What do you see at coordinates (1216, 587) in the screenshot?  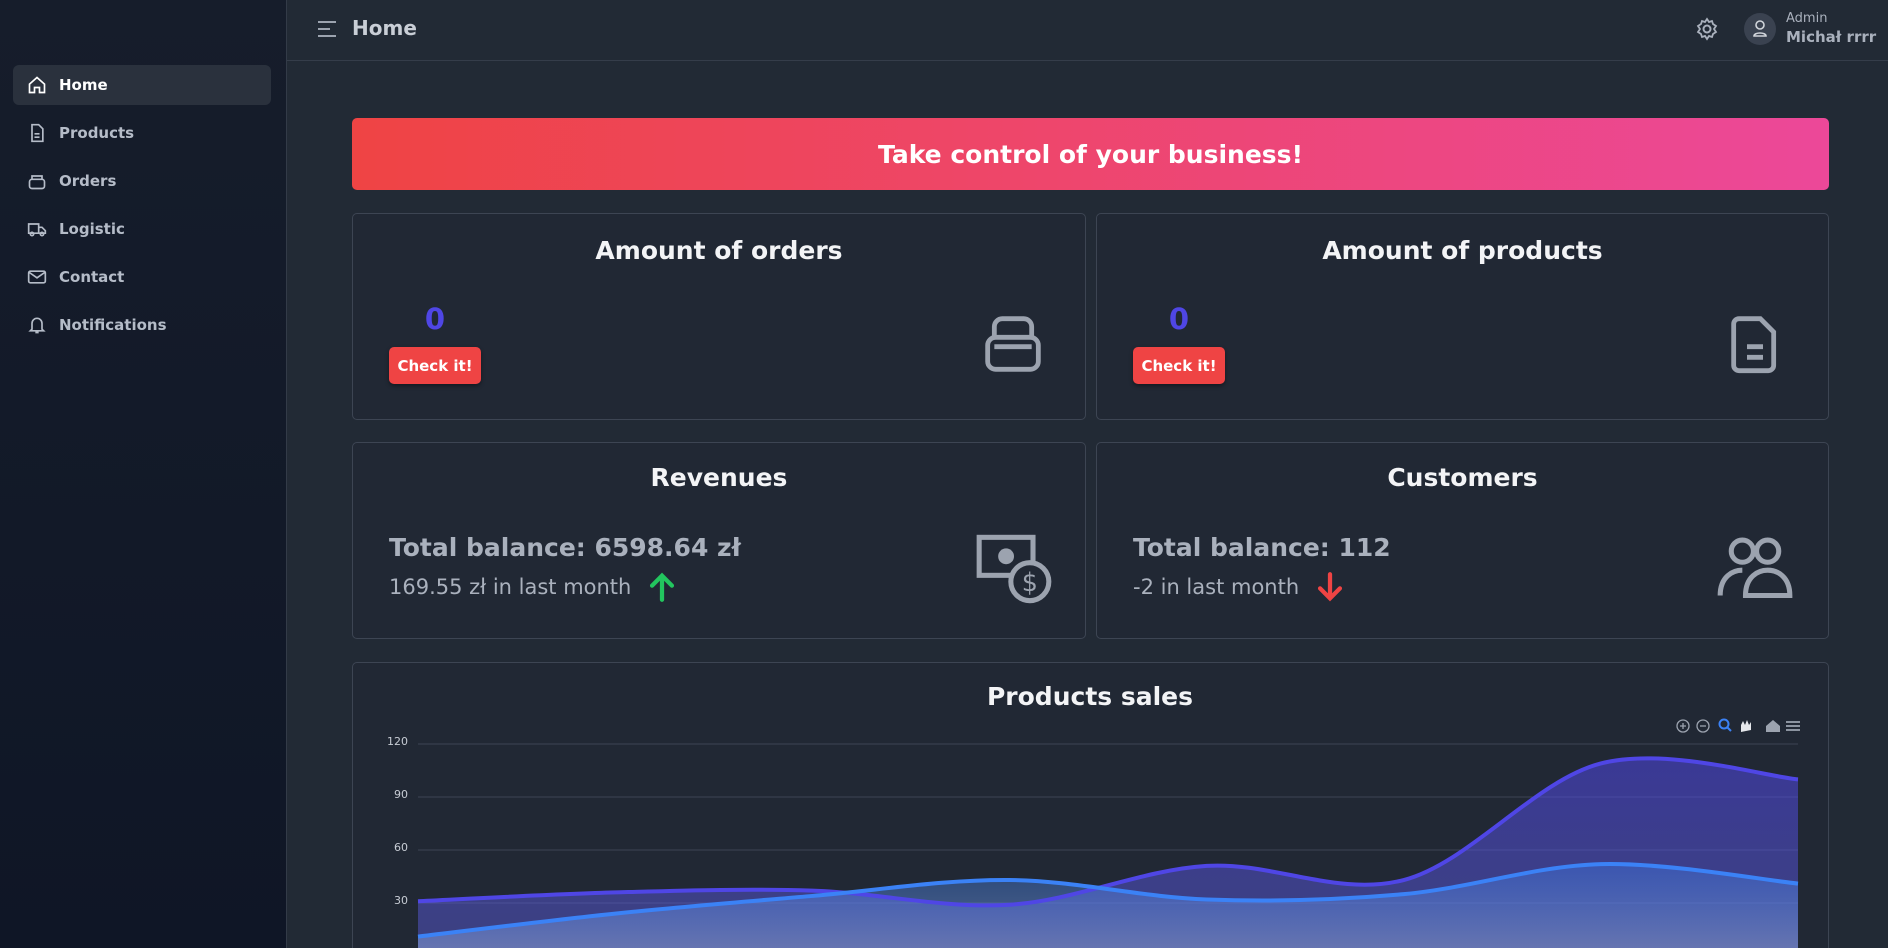 I see `change: -2 in last month` at bounding box center [1216, 587].